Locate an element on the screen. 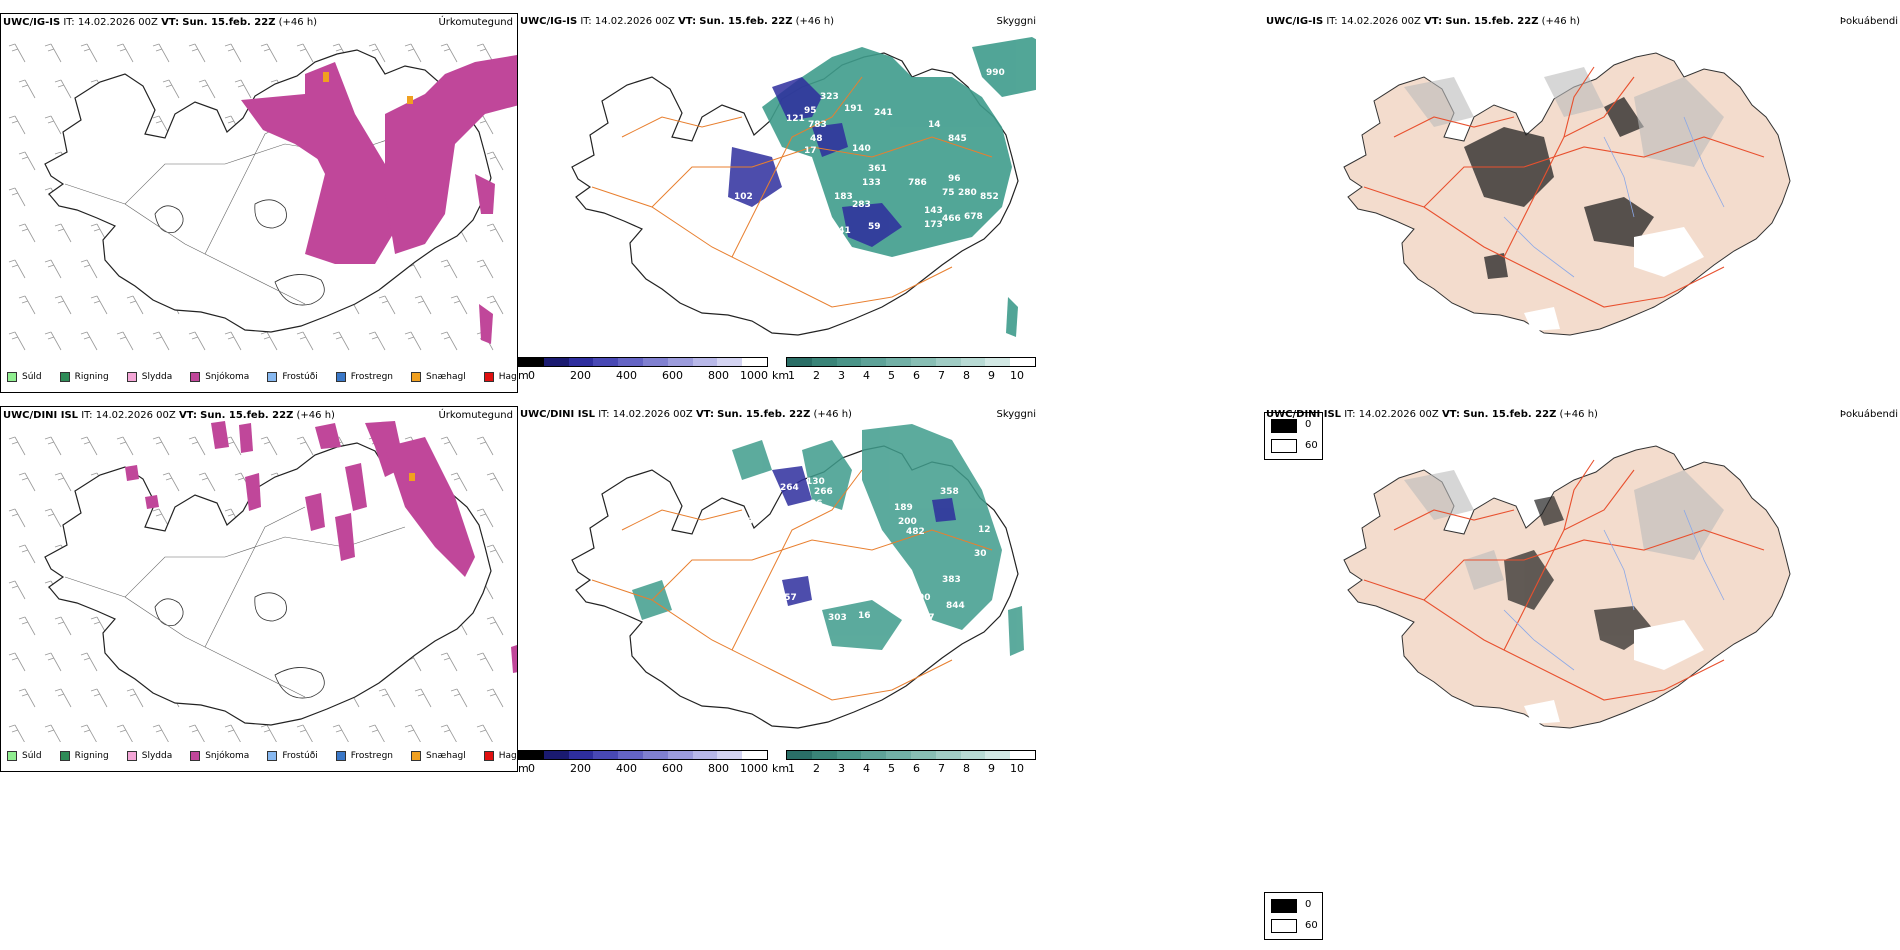  ceiling-value-label: 375 is located at coordinates (743, 522).